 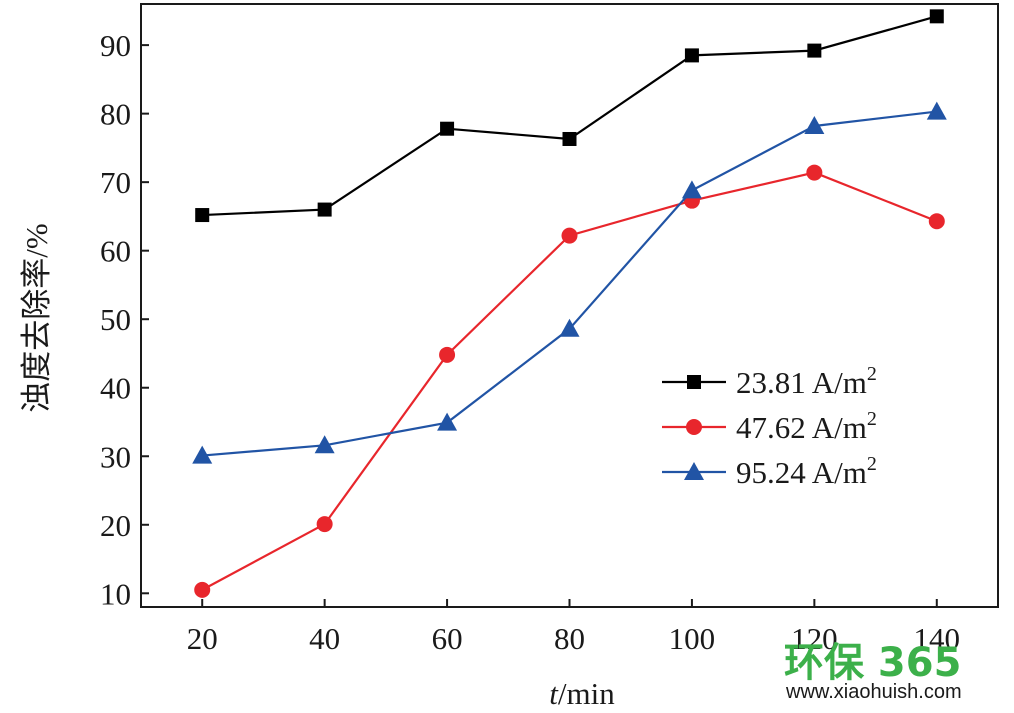 I want to click on x-tick-label: 140, so click(x=937, y=638).